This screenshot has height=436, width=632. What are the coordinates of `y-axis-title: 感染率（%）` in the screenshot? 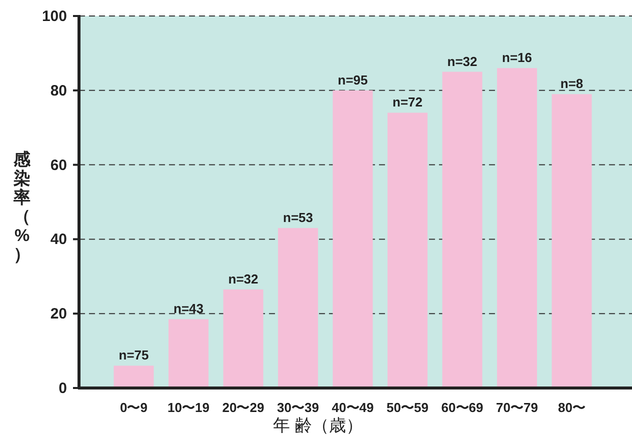 It's located at (22, 207).